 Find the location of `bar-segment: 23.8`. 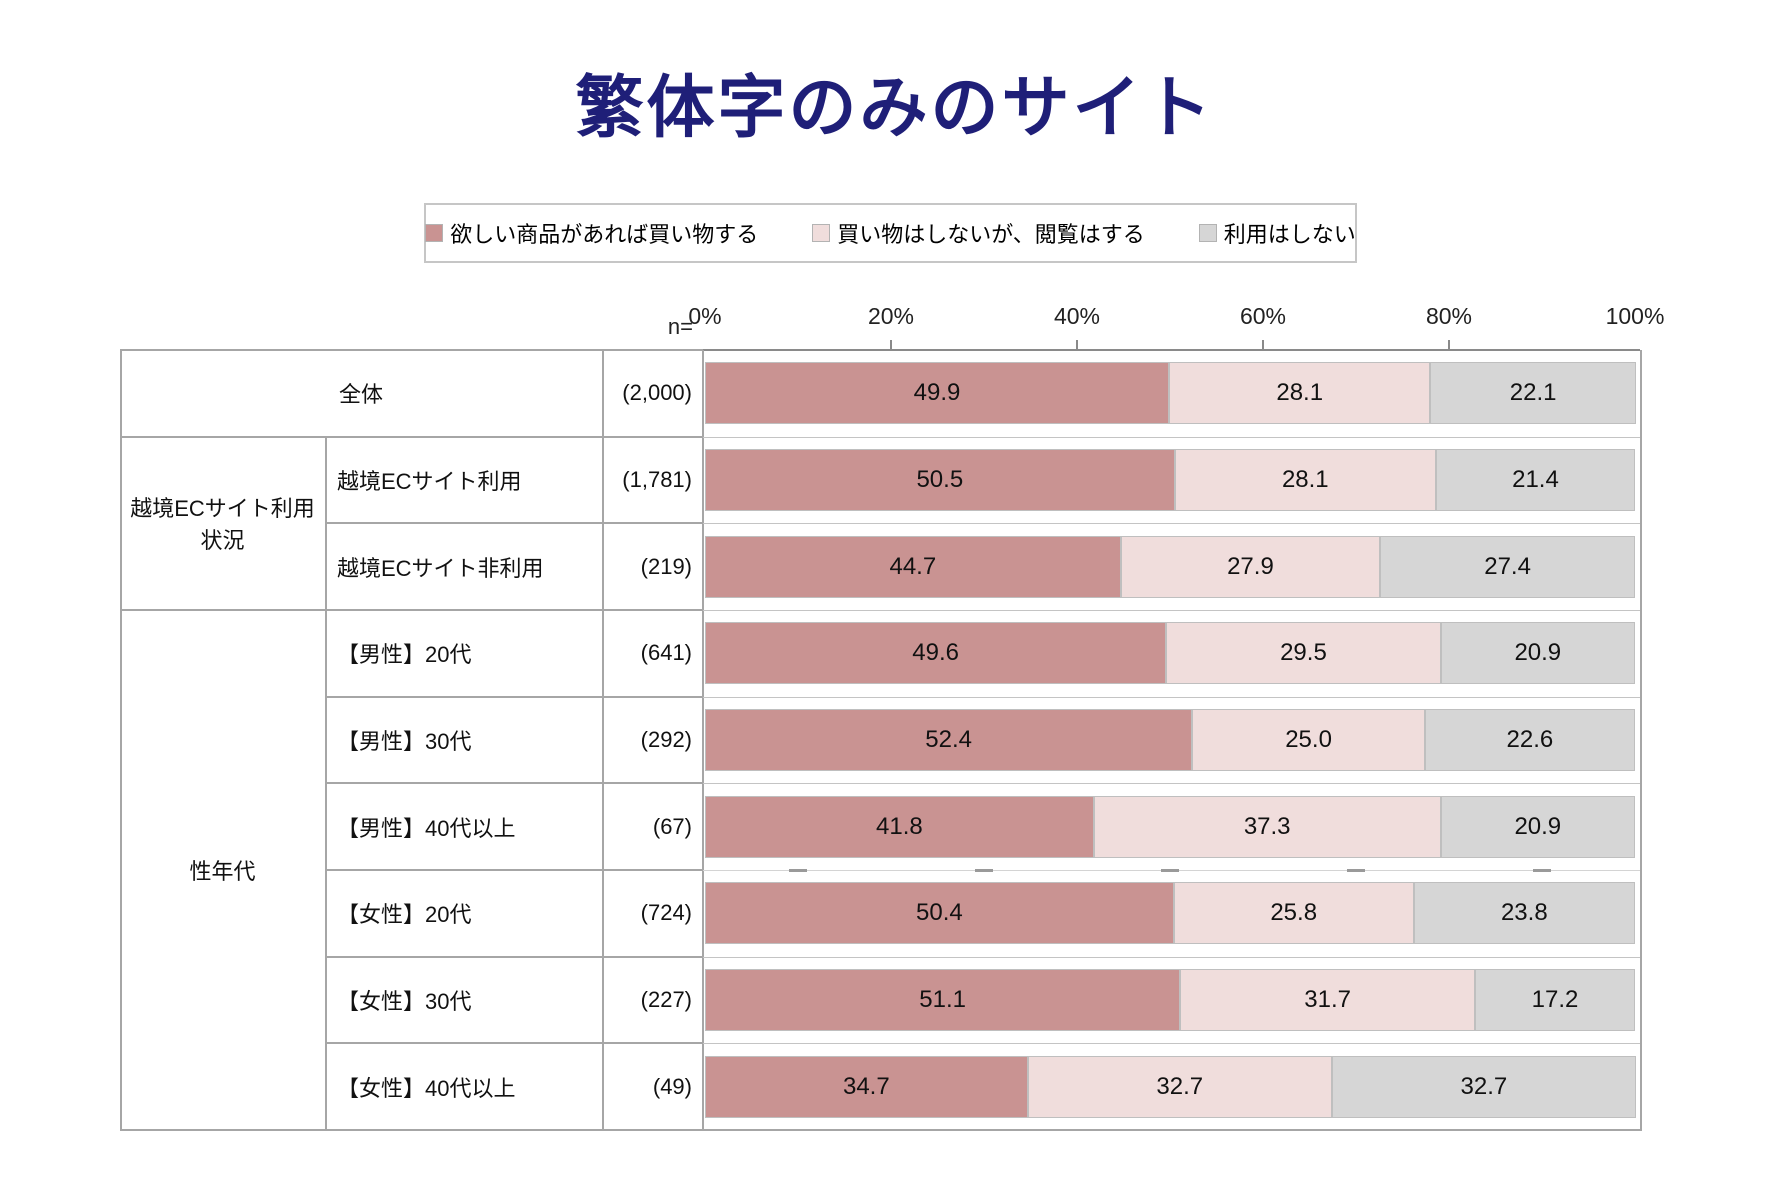

bar-segment: 23.8 is located at coordinates (1524, 913).